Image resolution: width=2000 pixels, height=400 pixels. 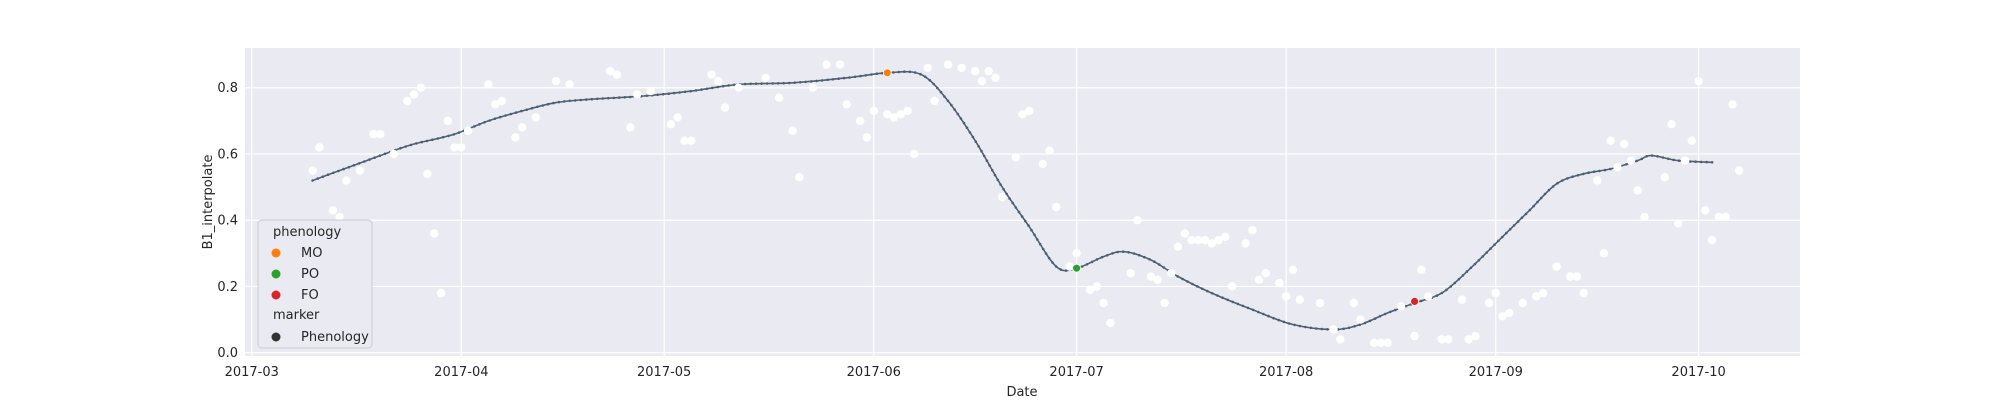 I want to click on x-tick-label: 2017-10, so click(x=1698, y=372).